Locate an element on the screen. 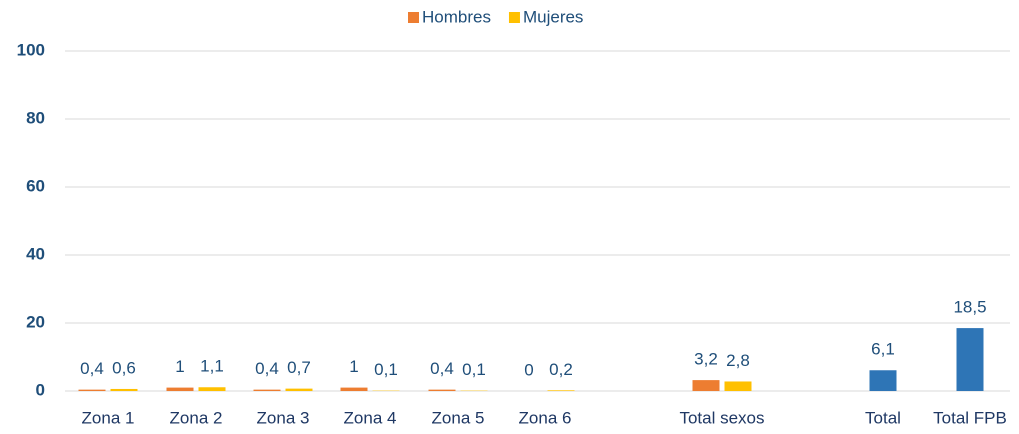 The image size is (1019, 434). x-tick-label: Zona 5 is located at coordinates (458, 417).